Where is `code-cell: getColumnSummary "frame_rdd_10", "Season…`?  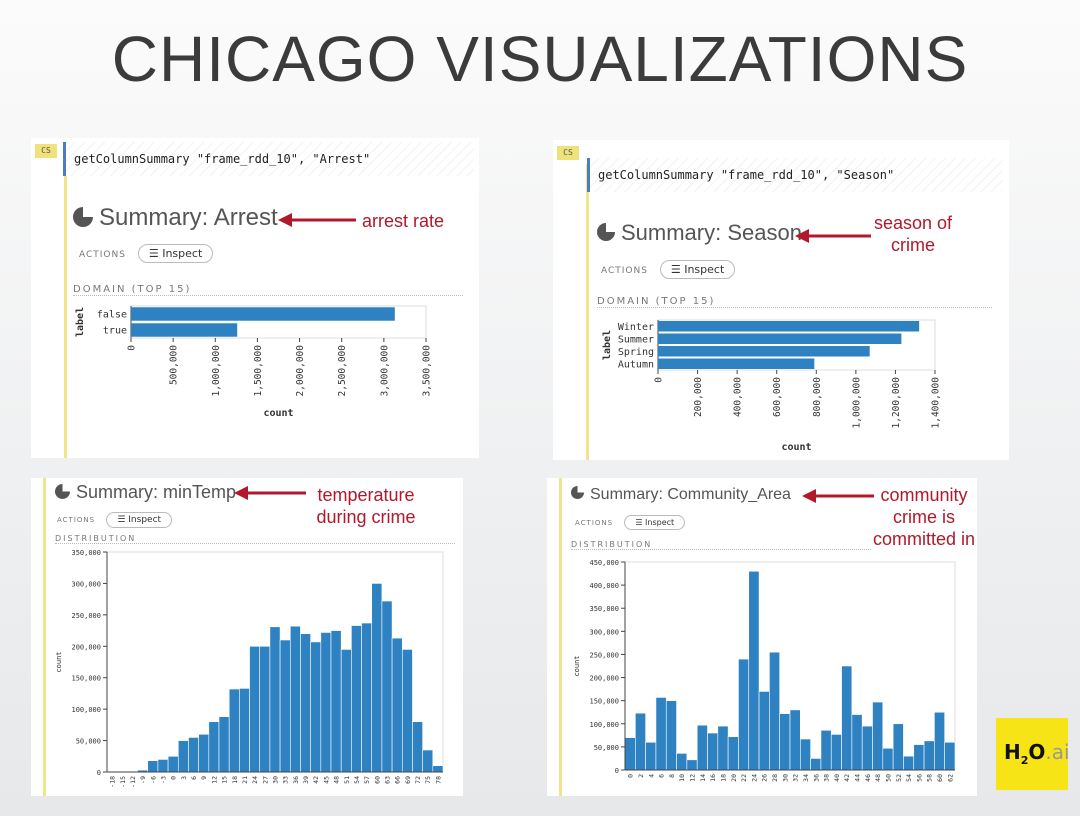
code-cell: getColumnSummary "frame_rdd_10", "Season… is located at coordinates (795, 175).